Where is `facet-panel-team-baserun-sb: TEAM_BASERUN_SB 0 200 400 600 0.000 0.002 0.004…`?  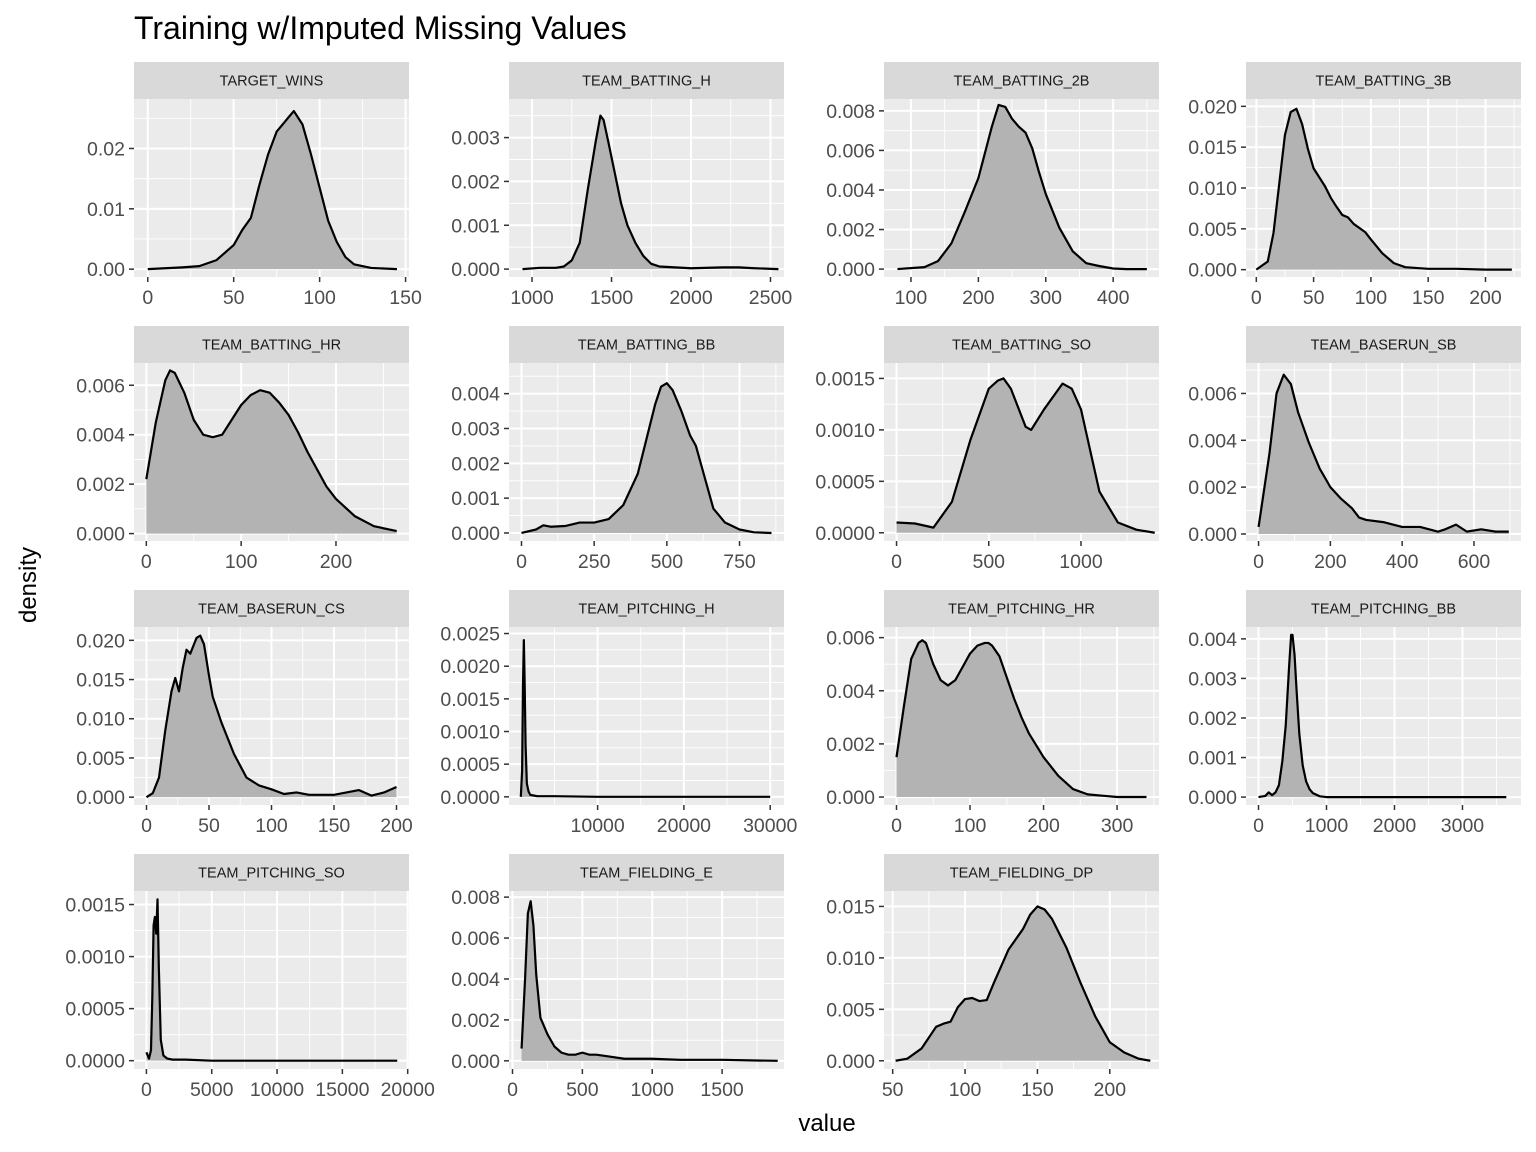
facet-panel-team-baserun-sb: TEAM_BASERUN_SB 0 200 400 600 0.000 0.002 0.004… is located at coordinates (1354, 449).